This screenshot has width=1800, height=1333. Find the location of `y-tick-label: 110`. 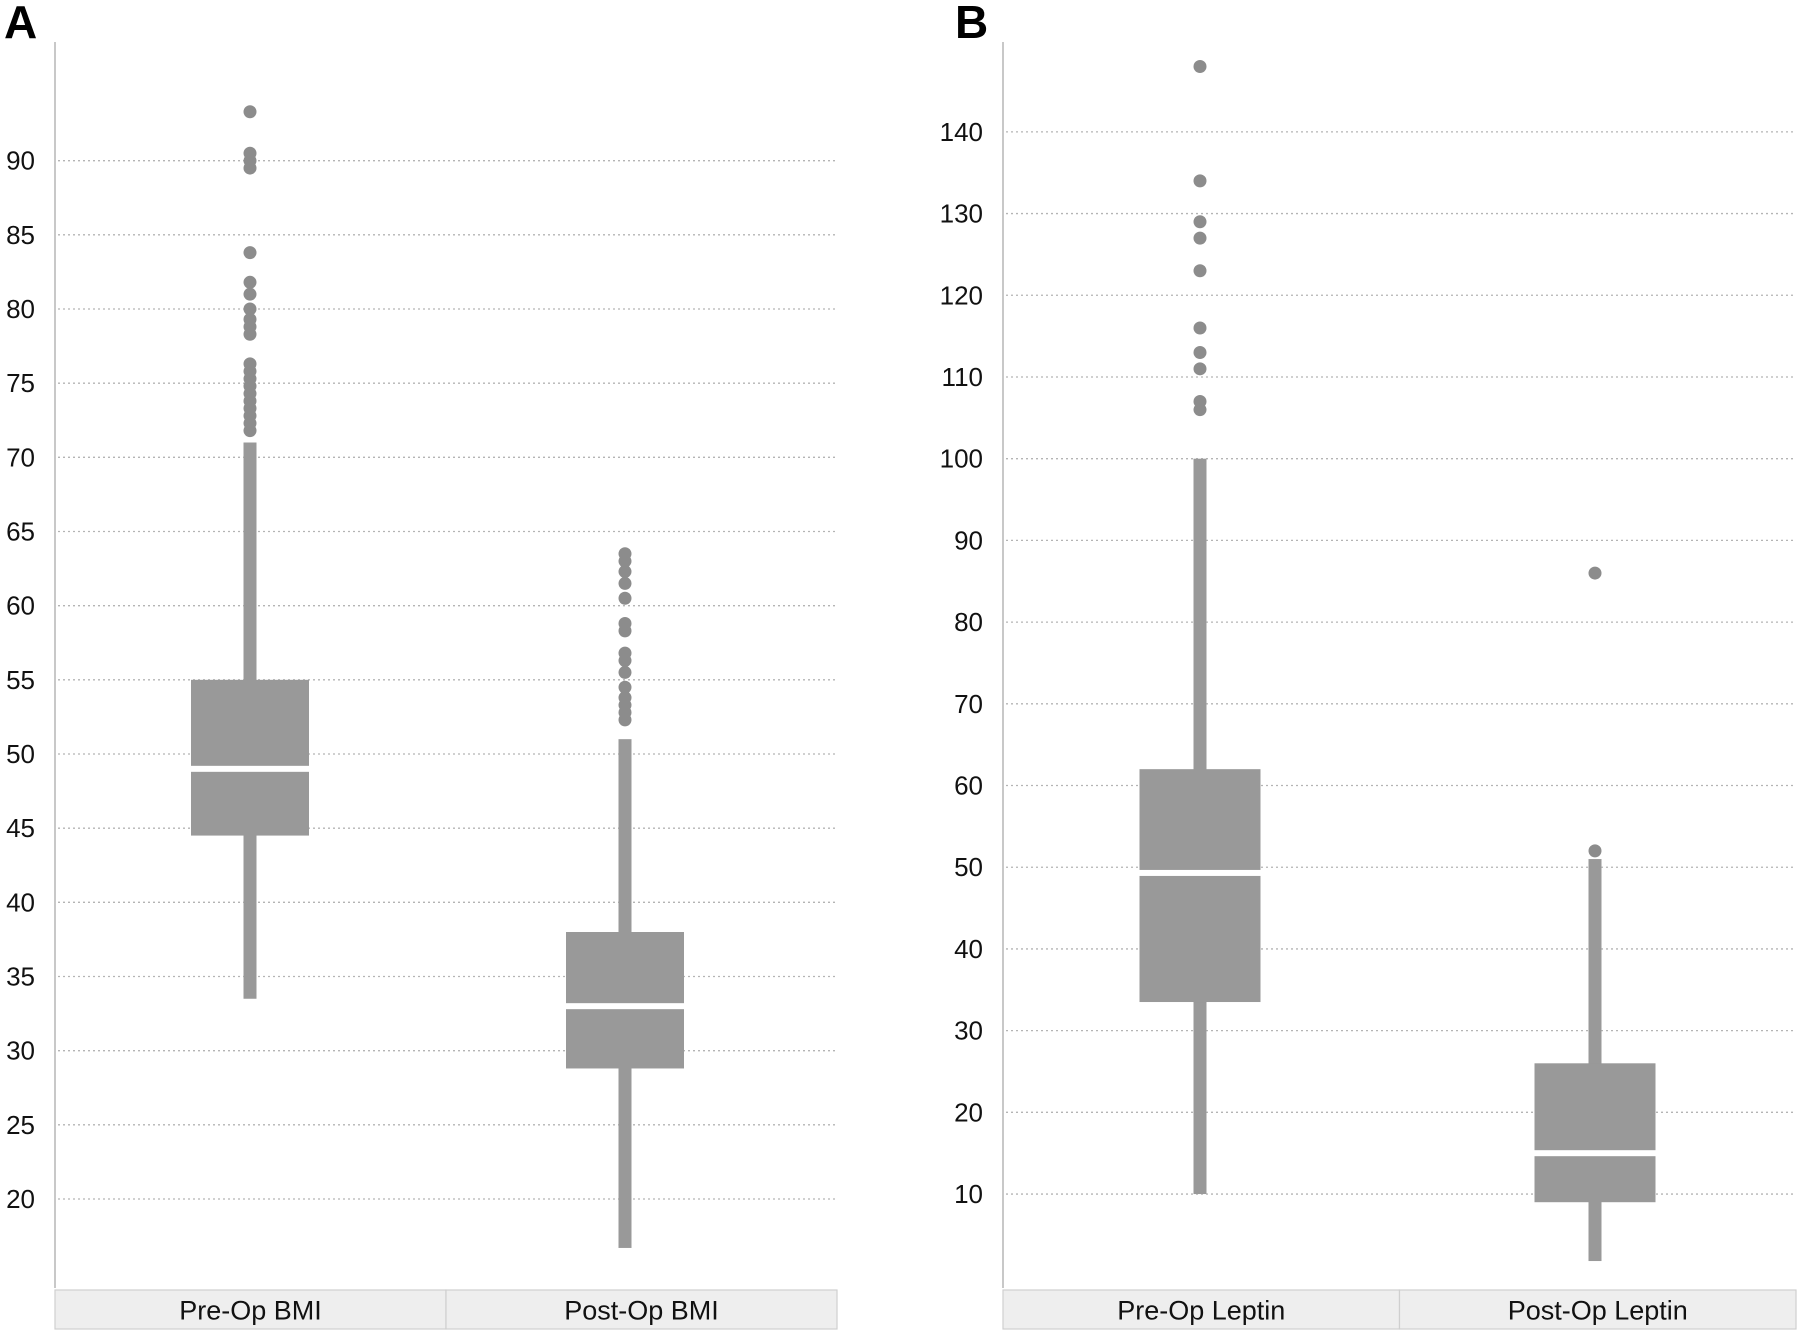

y-tick-label: 110 is located at coordinates (962, 377).